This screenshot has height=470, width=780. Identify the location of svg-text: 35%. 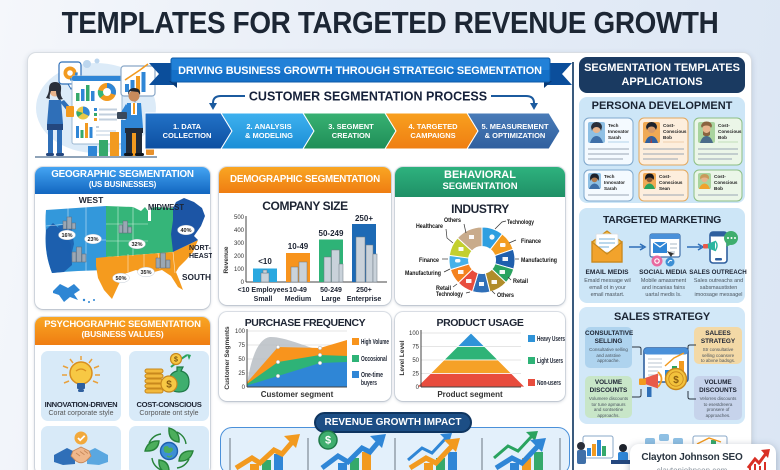
(145, 273).